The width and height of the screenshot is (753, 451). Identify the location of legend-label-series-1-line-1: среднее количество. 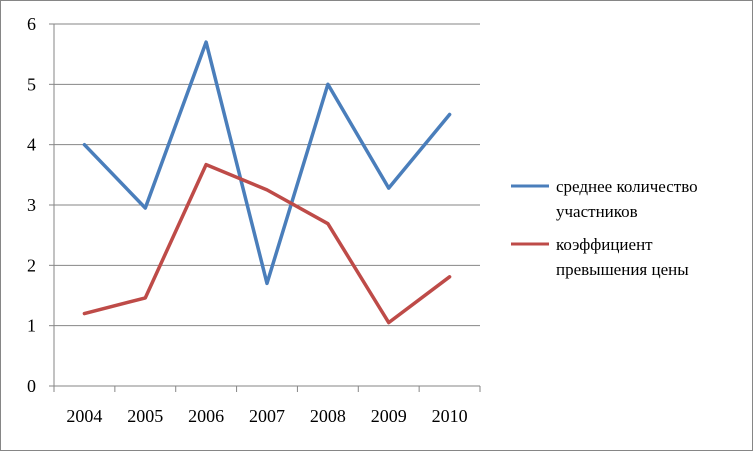
(627, 186).